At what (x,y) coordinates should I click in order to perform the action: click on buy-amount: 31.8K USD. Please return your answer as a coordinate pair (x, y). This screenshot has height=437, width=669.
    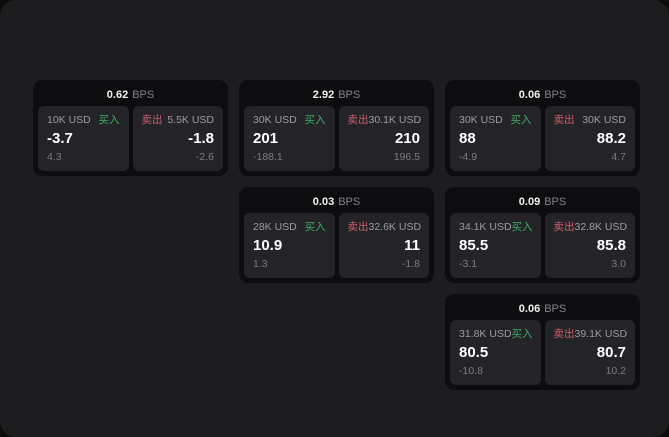
    Looking at the image, I should click on (485, 334).